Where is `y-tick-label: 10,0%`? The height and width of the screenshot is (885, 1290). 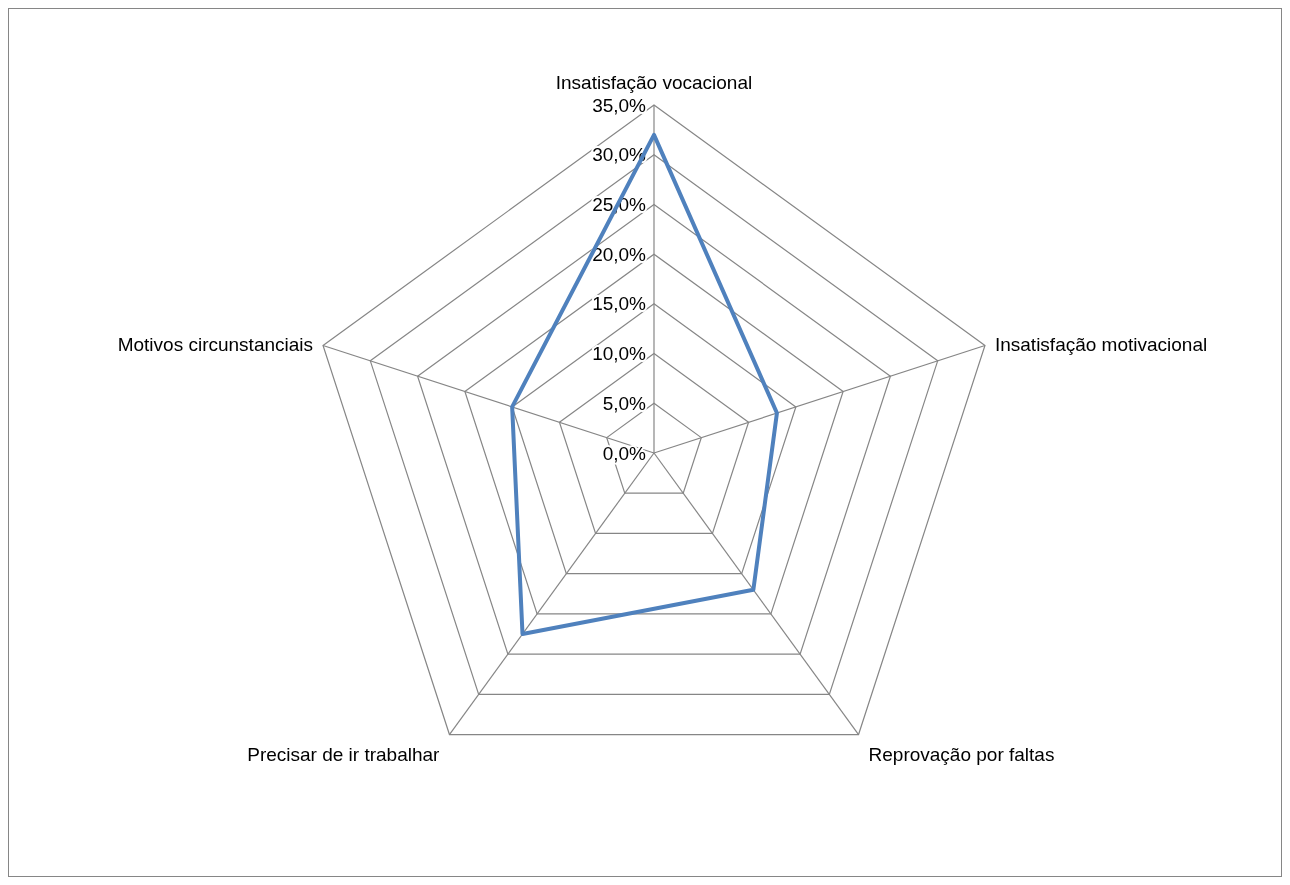
y-tick-label: 10,0% is located at coordinates (619, 354).